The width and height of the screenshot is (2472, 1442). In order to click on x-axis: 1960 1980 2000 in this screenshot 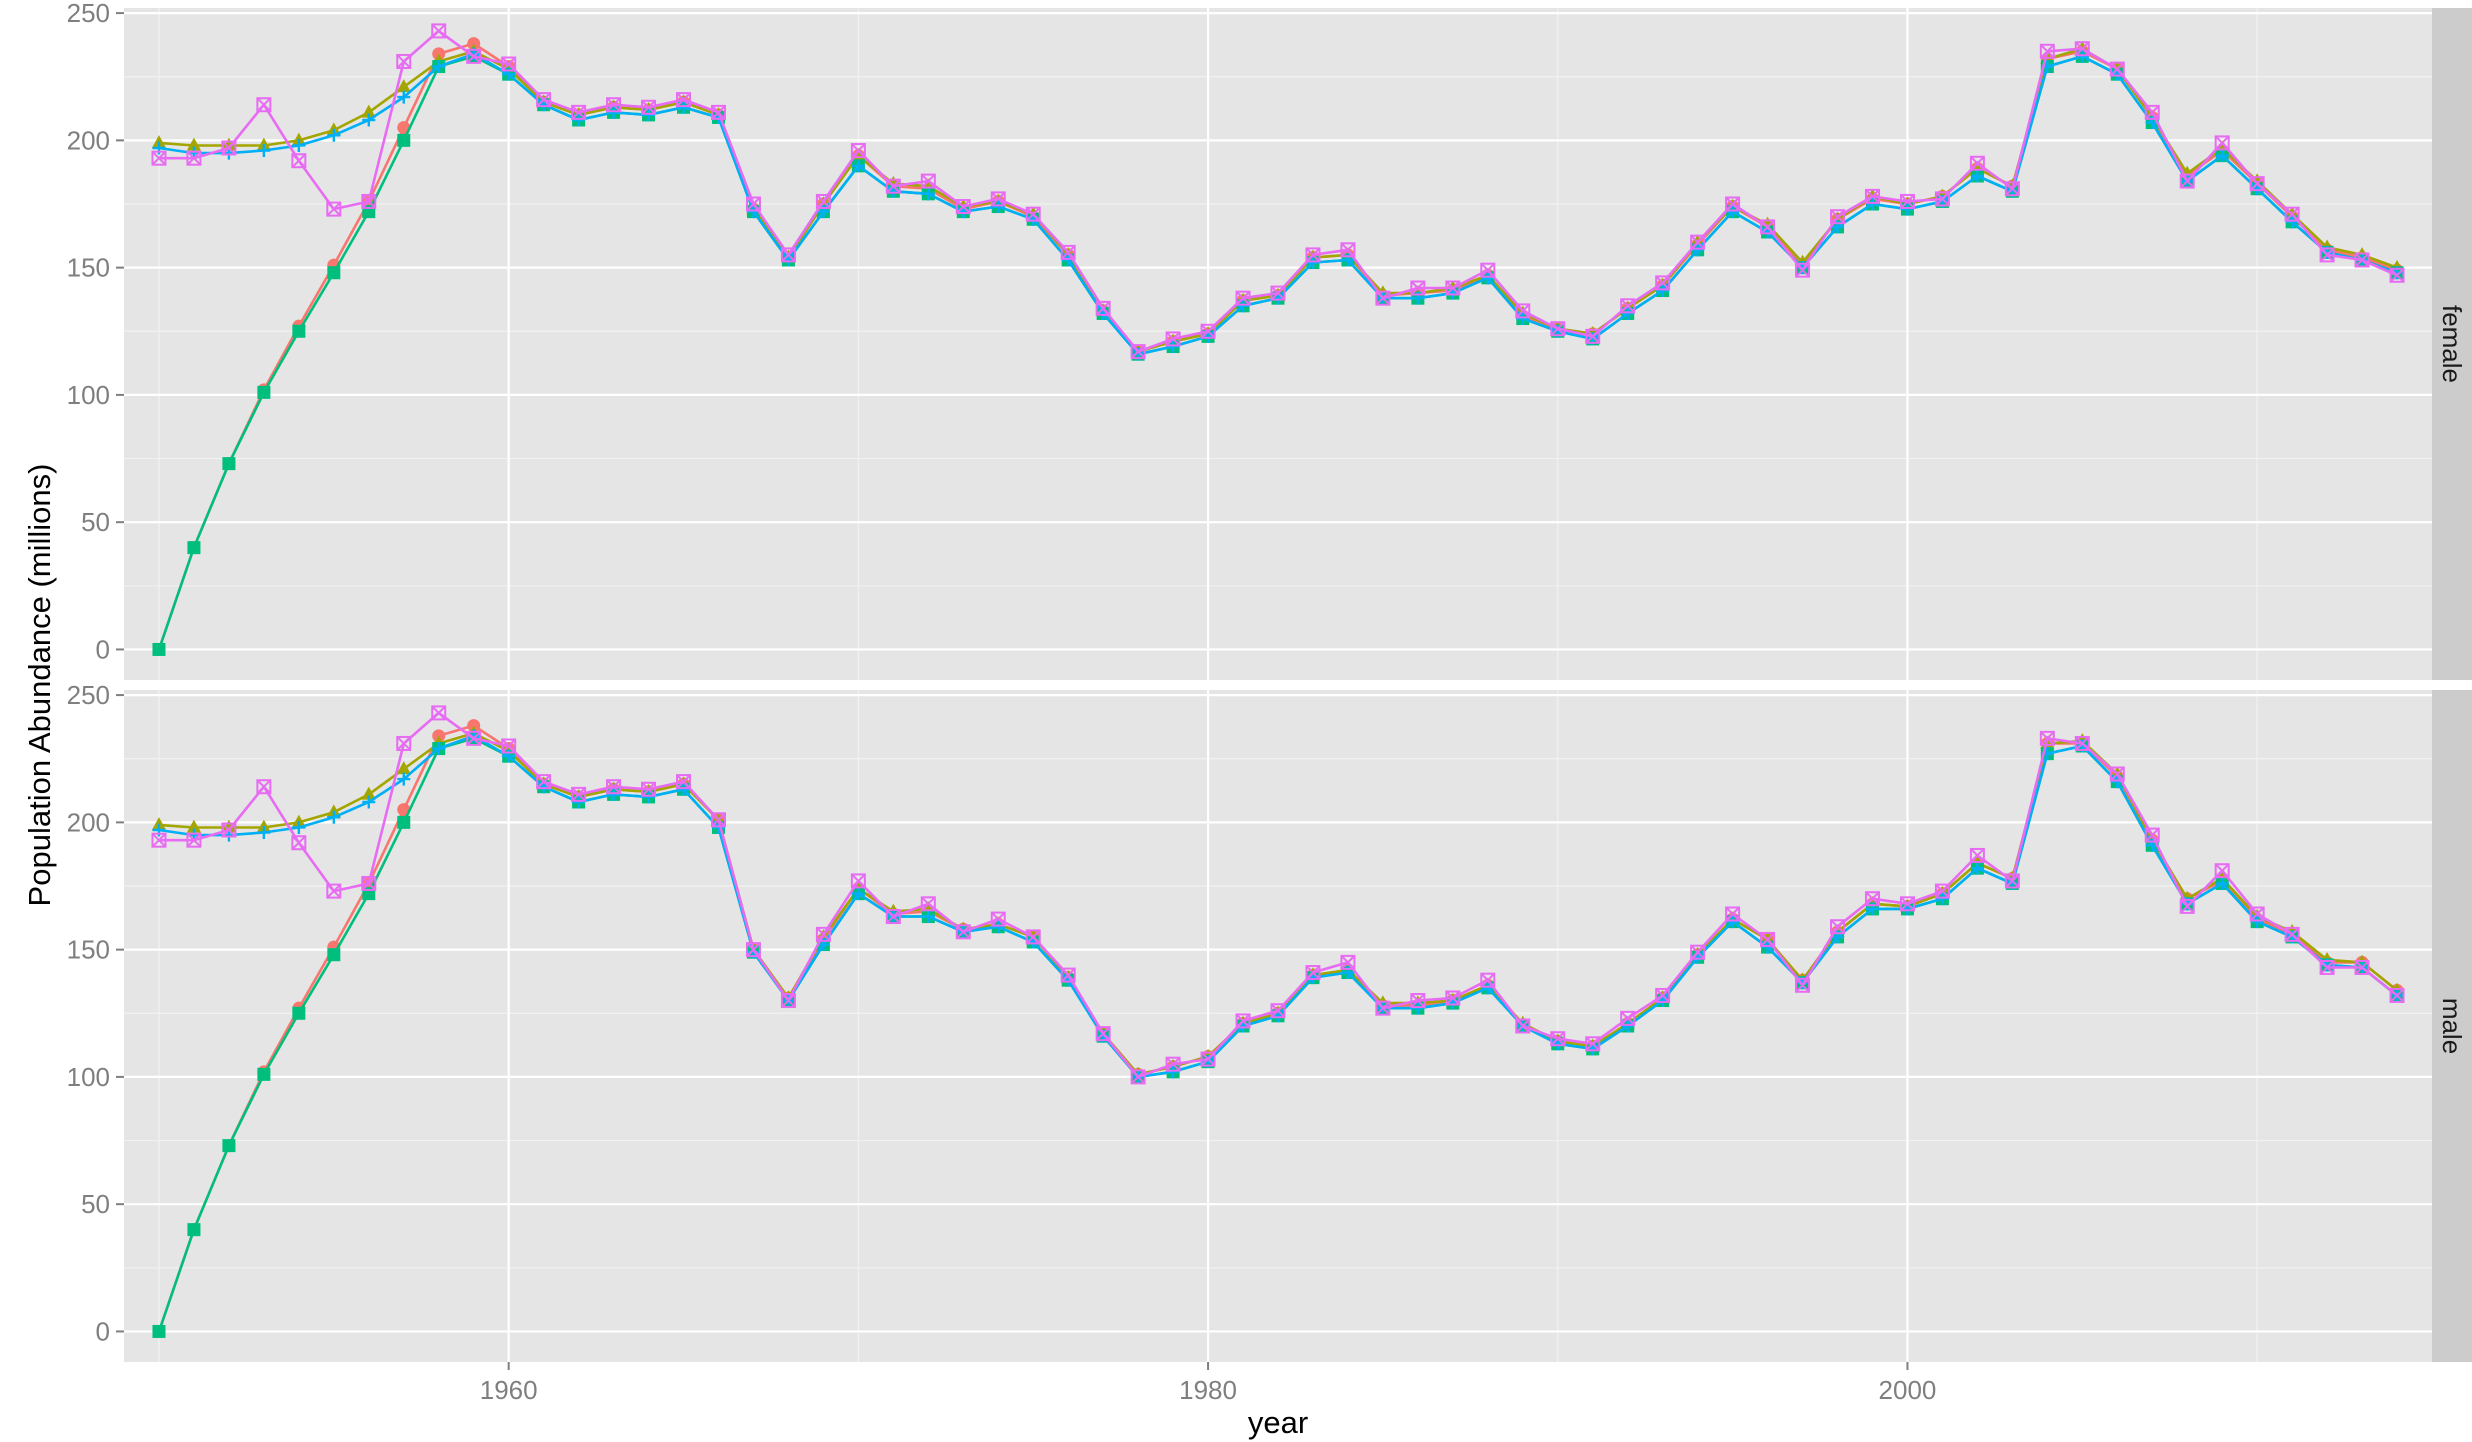, I will do `click(1208, 1383)`.